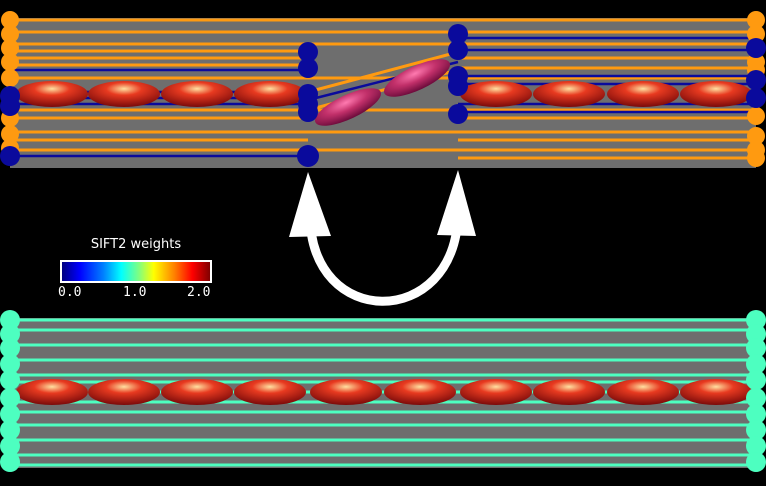 The width and height of the screenshot is (766, 486). I want to click on colorbar-tick-mid: 1.0, so click(135, 292).